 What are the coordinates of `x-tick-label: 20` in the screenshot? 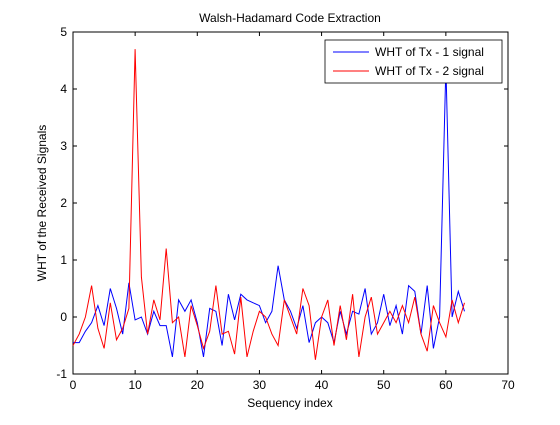 It's located at (198, 385).